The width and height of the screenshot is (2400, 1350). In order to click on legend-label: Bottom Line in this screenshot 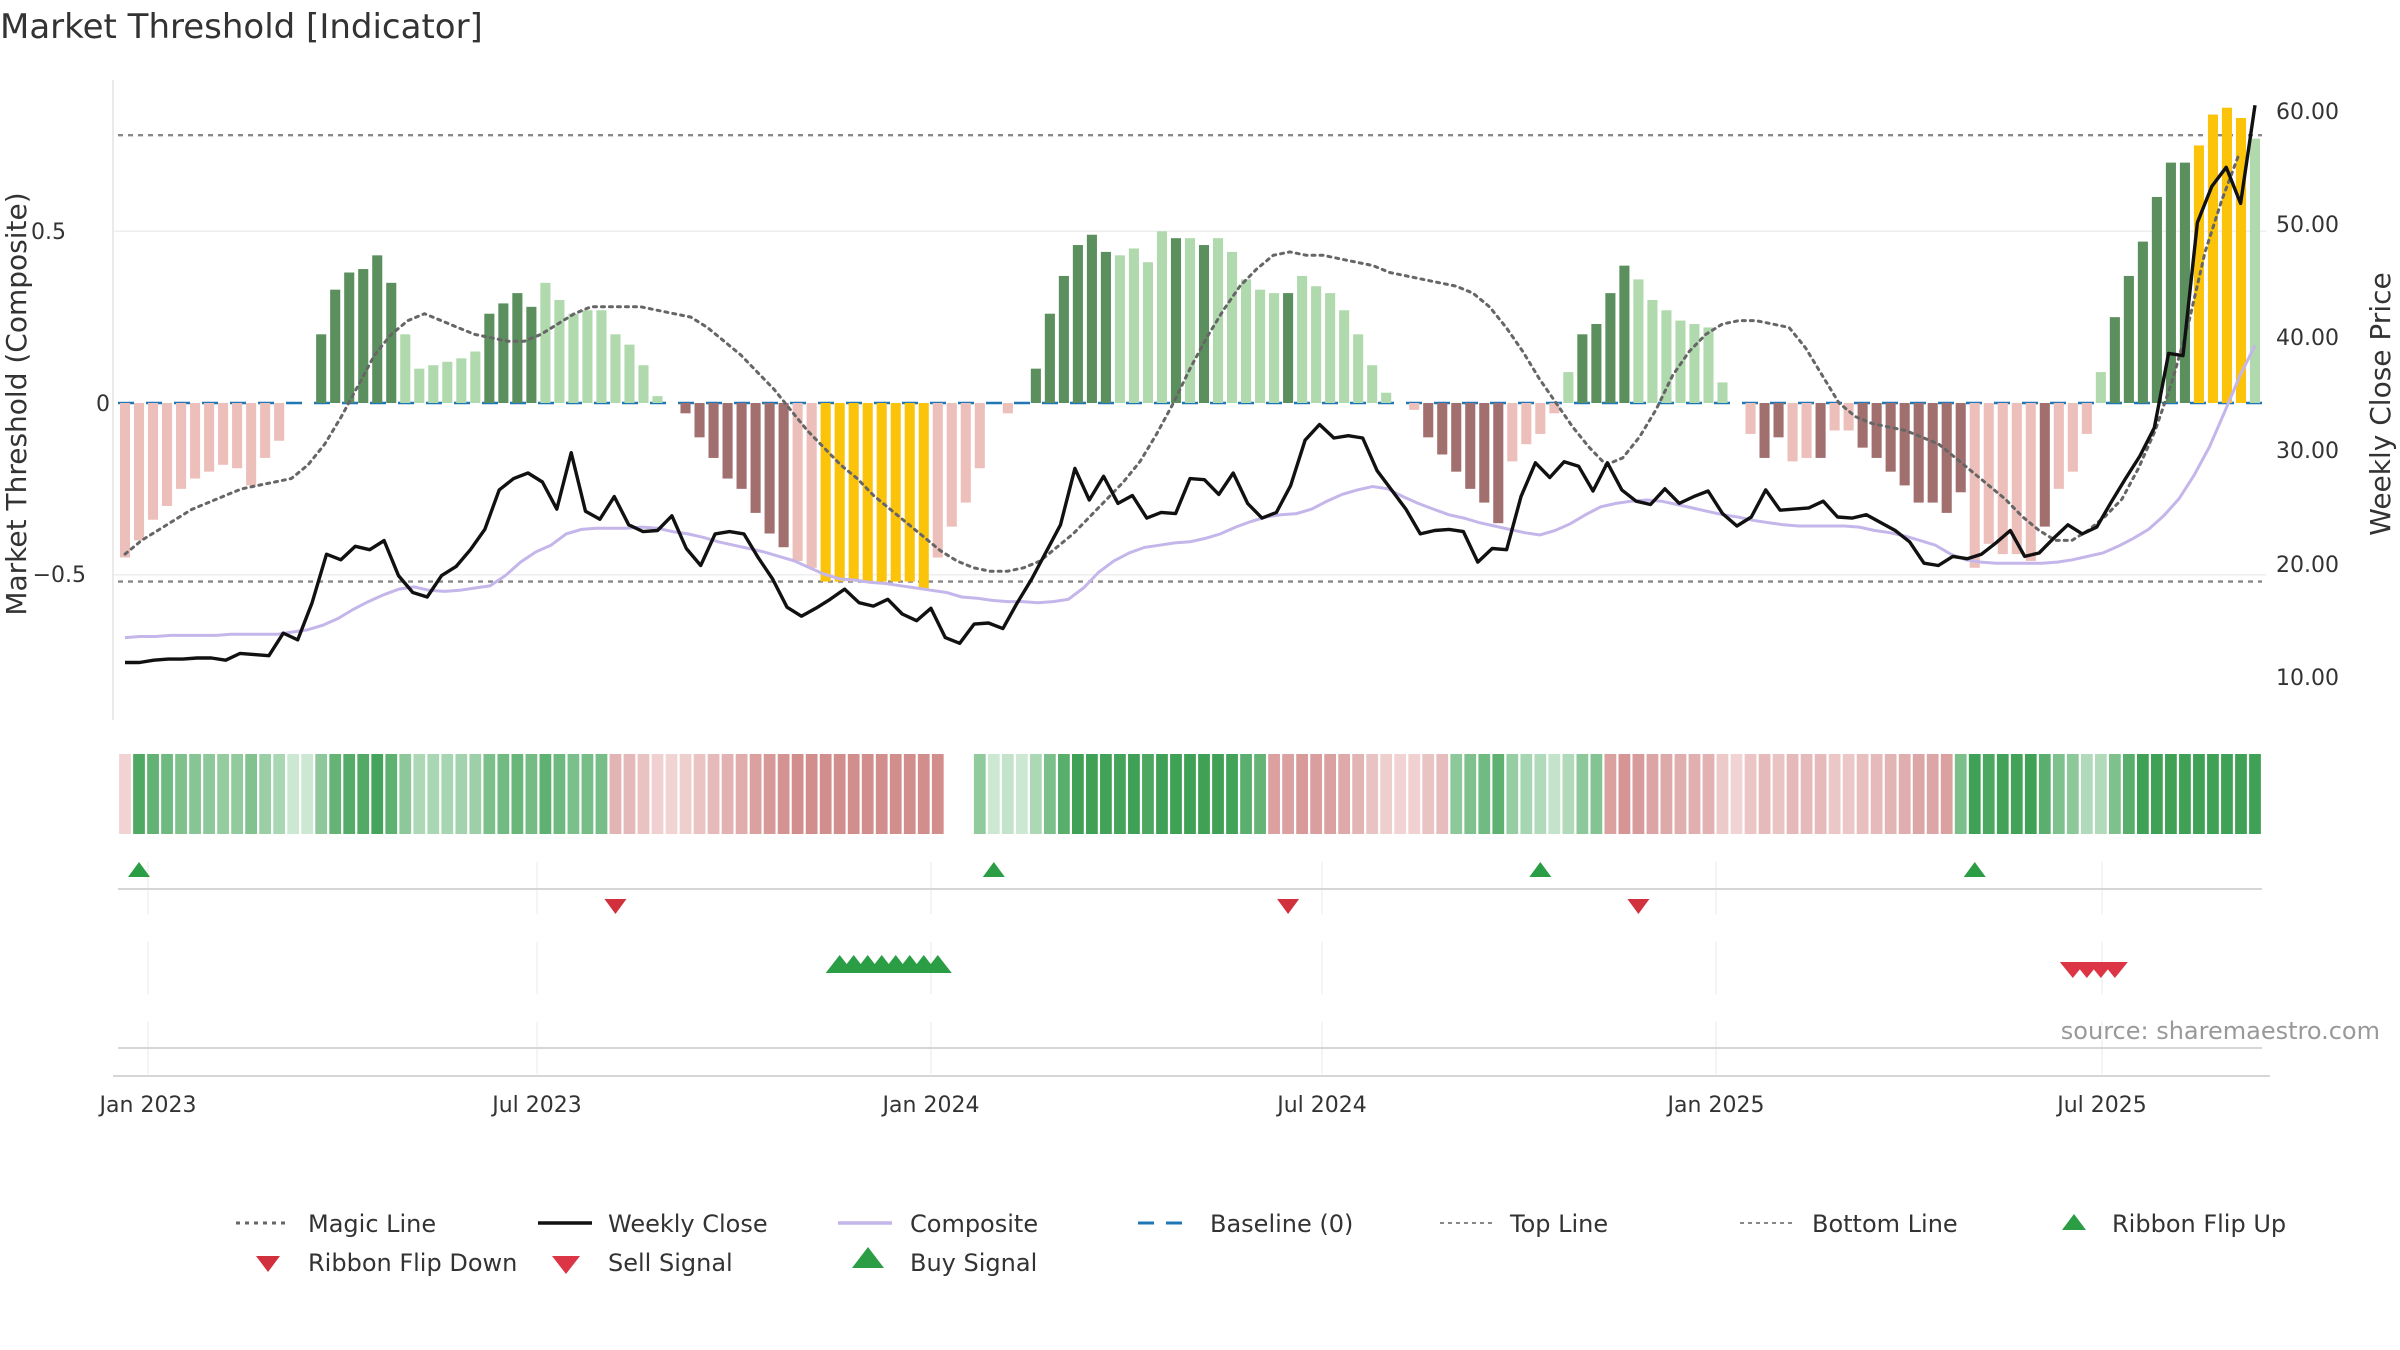, I will do `click(1885, 1224)`.